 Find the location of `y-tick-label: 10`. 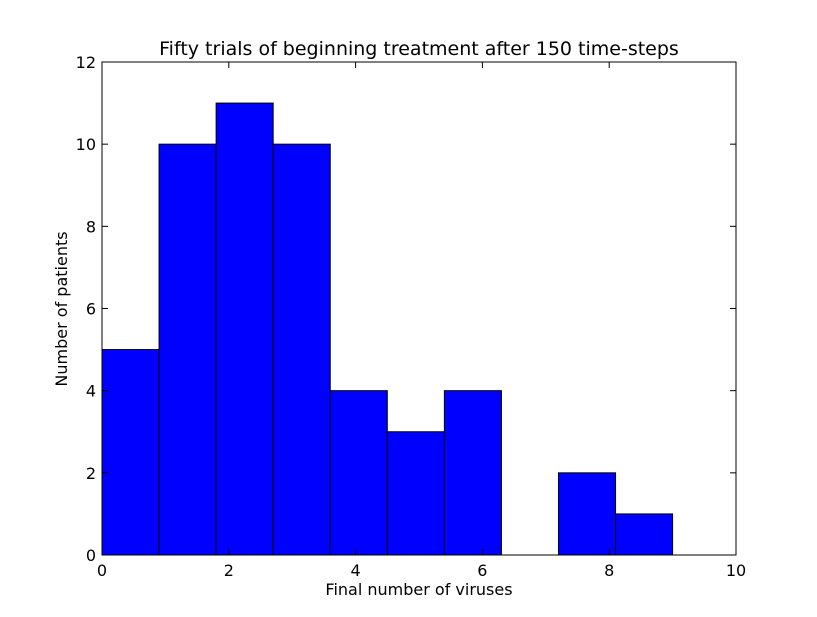

y-tick-label: 10 is located at coordinates (86, 144).